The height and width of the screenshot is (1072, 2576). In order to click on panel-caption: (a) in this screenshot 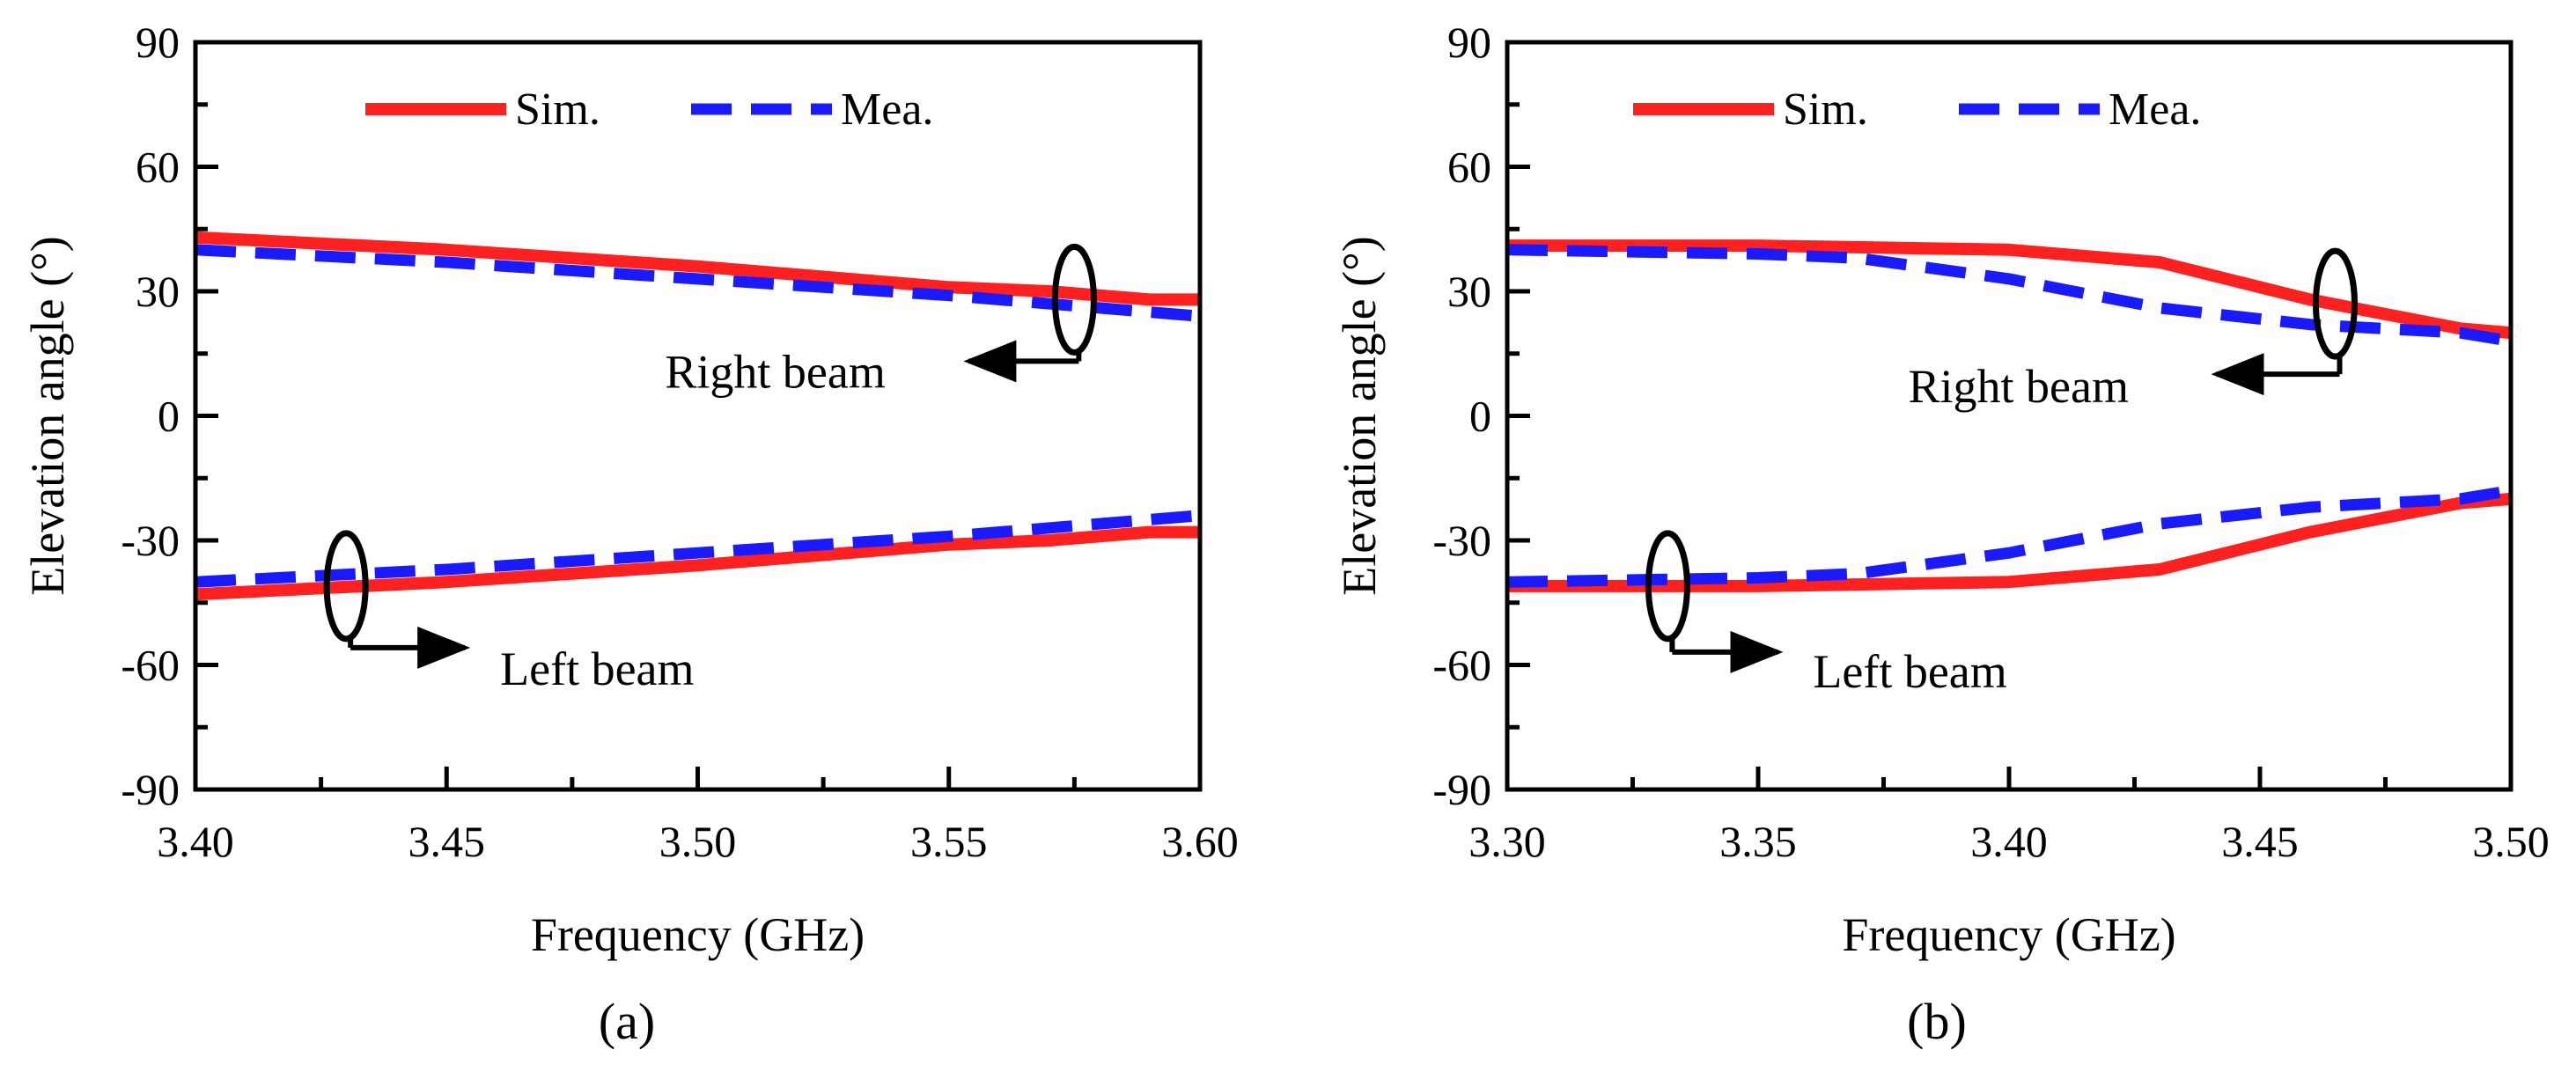, I will do `click(627, 1021)`.